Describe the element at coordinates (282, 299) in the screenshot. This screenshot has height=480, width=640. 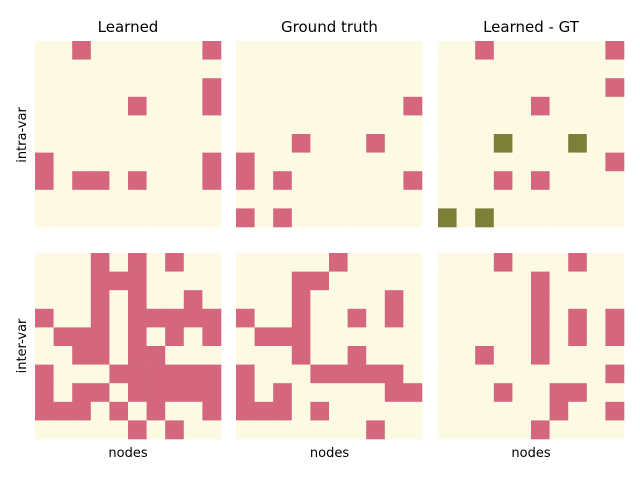
I see `heatmap-cell-r2-c2` at that location.